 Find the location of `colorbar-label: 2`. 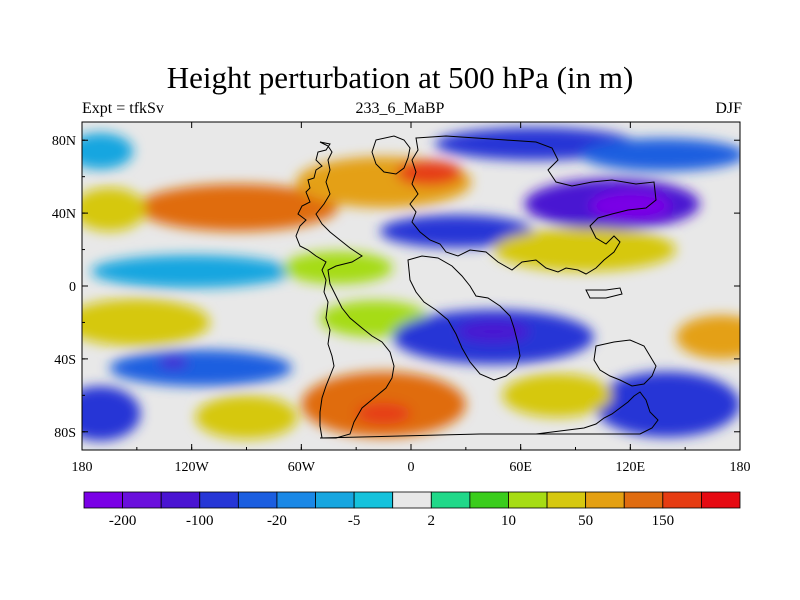

colorbar-label: 2 is located at coordinates (432, 521).